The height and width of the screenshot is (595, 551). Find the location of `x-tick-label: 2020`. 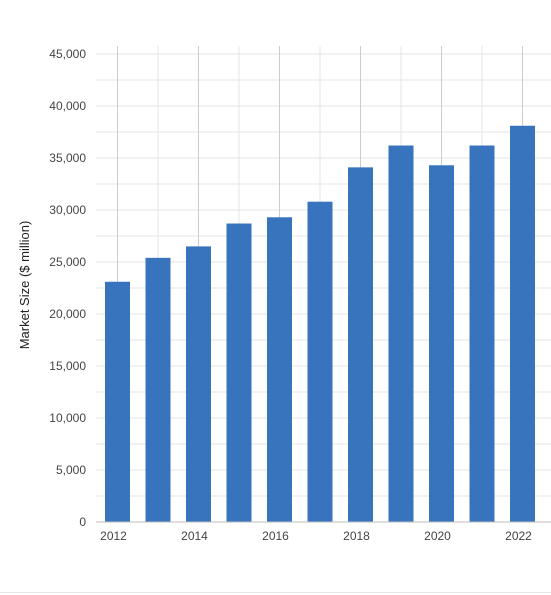

x-tick-label: 2020 is located at coordinates (437, 536).